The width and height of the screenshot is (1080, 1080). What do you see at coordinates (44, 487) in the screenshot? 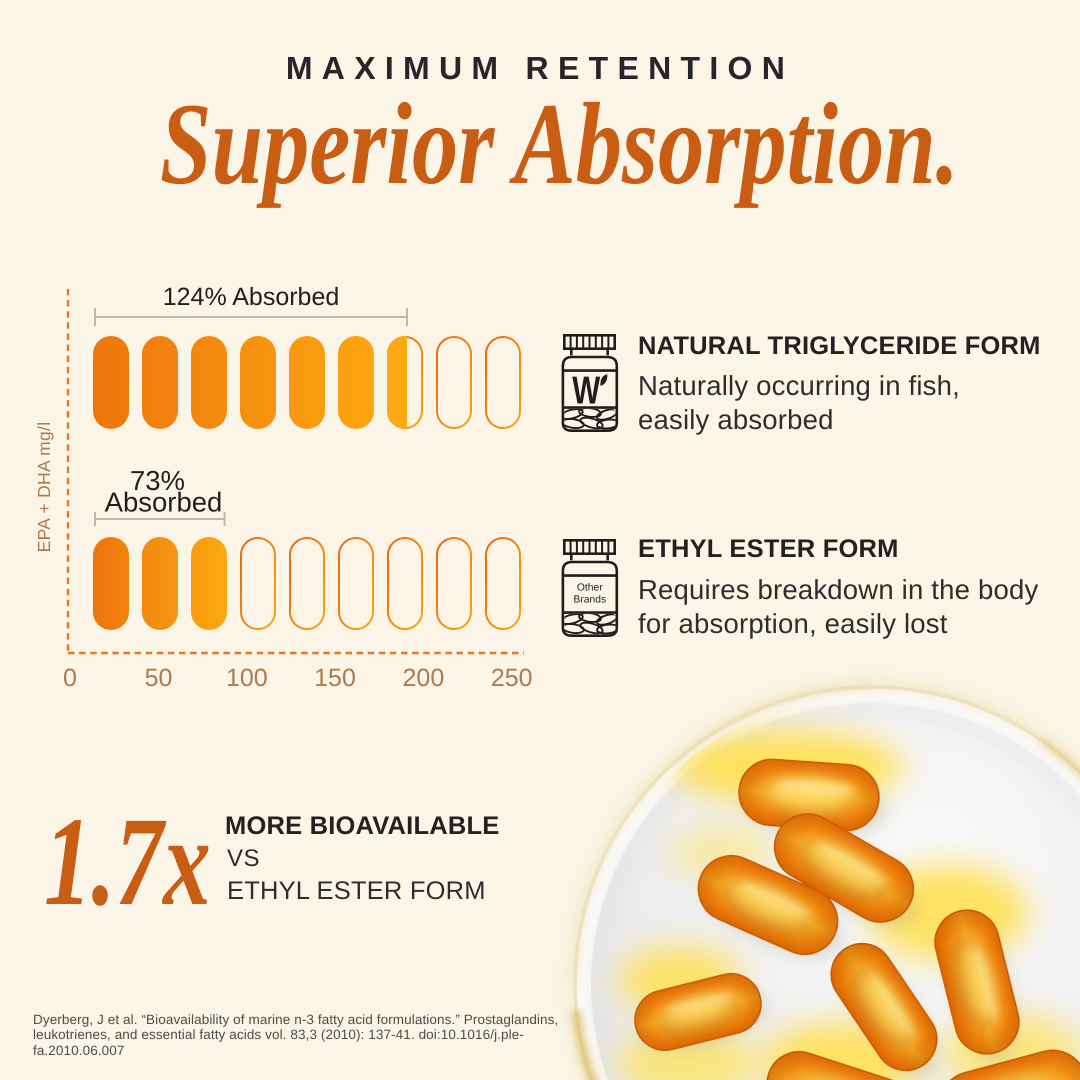
I see `svg-text: EPA + DHA mg/l` at bounding box center [44, 487].